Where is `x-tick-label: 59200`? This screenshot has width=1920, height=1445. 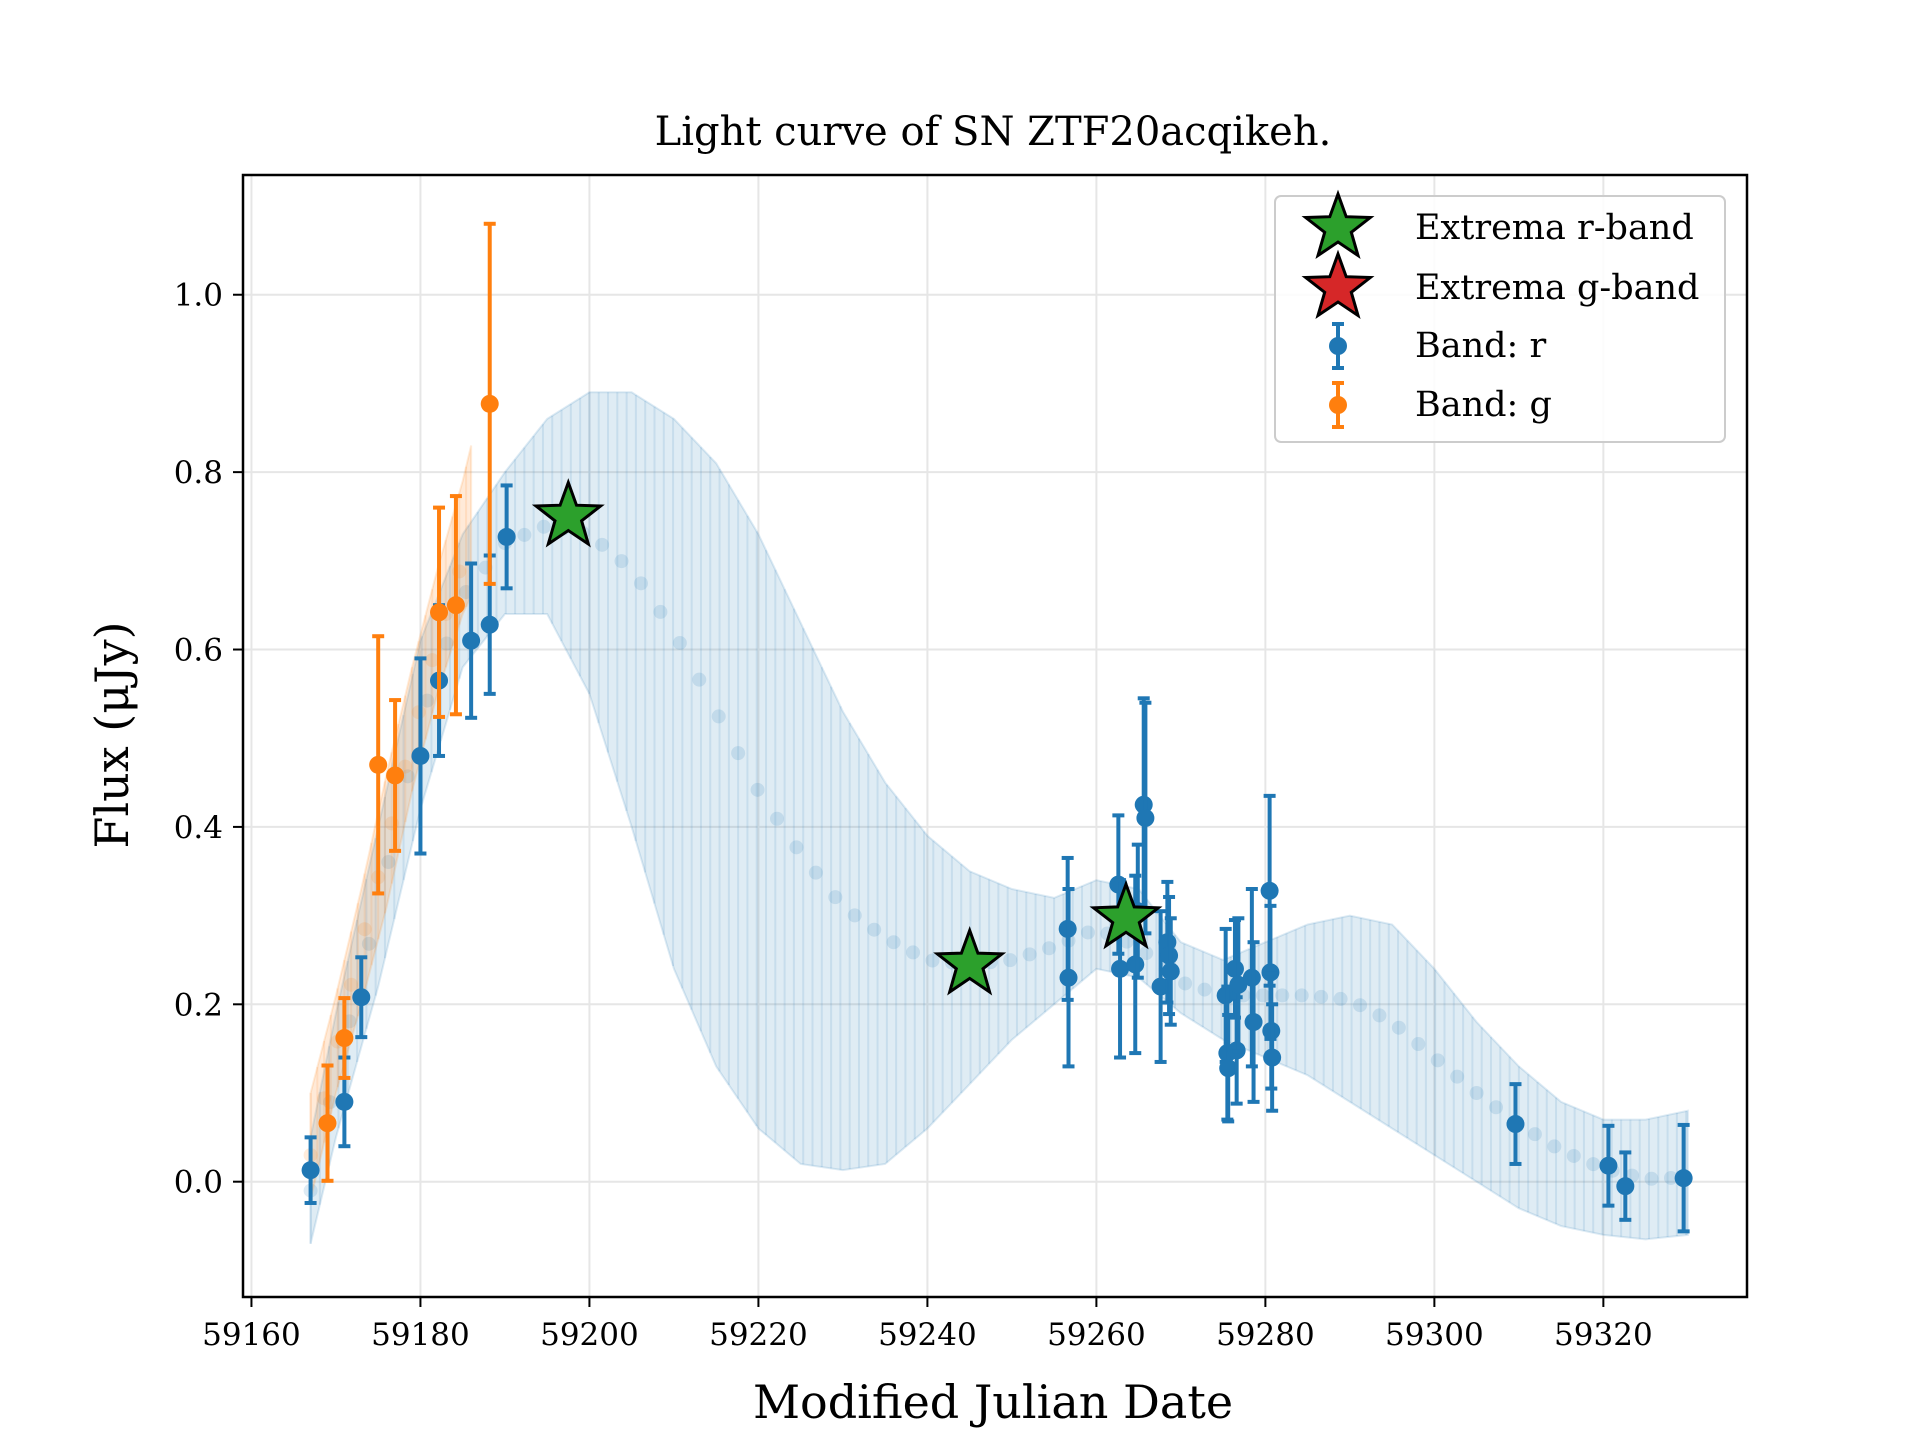 x-tick-label: 59200 is located at coordinates (589, 1335).